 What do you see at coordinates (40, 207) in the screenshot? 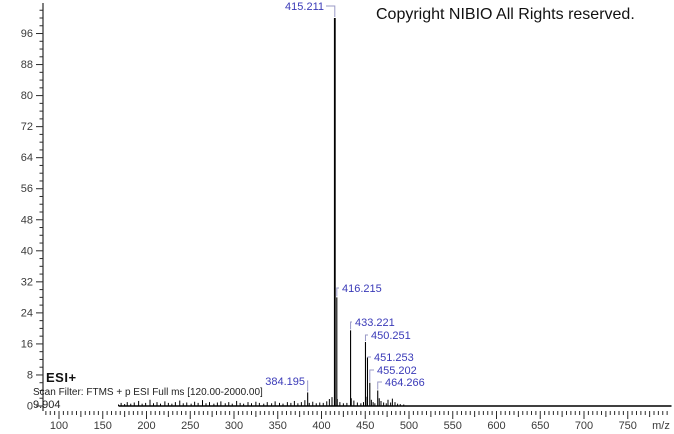
I see `axes` at bounding box center [40, 207].